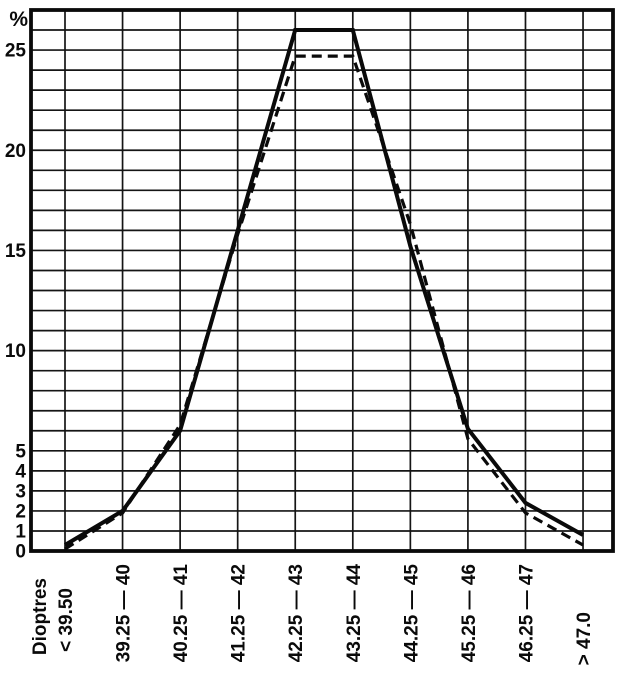 The height and width of the screenshot is (682, 617). What do you see at coordinates (124, 613) in the screenshot?
I see `x-tick-label: 39.25 — 40` at bounding box center [124, 613].